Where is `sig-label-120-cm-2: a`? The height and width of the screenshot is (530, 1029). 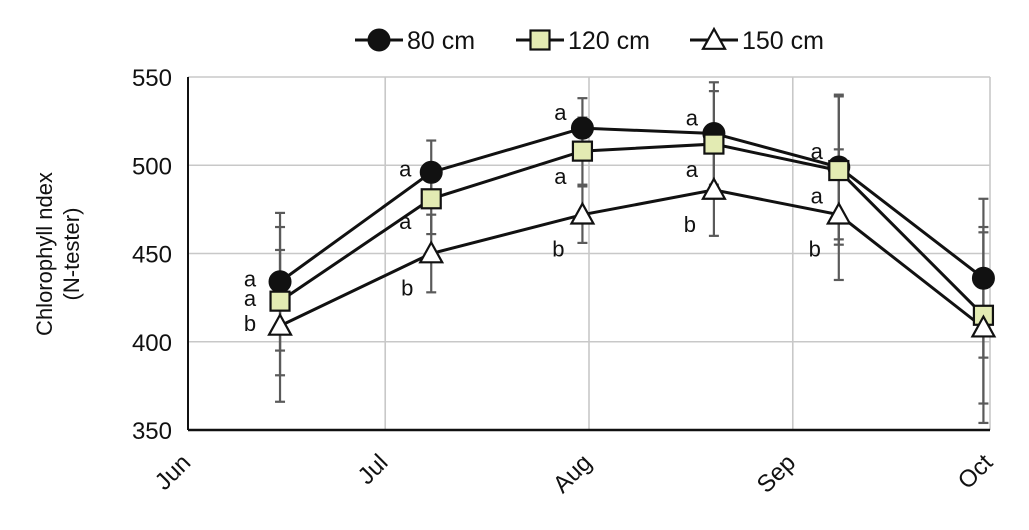 sig-label-120-cm-2: a is located at coordinates (560, 176).